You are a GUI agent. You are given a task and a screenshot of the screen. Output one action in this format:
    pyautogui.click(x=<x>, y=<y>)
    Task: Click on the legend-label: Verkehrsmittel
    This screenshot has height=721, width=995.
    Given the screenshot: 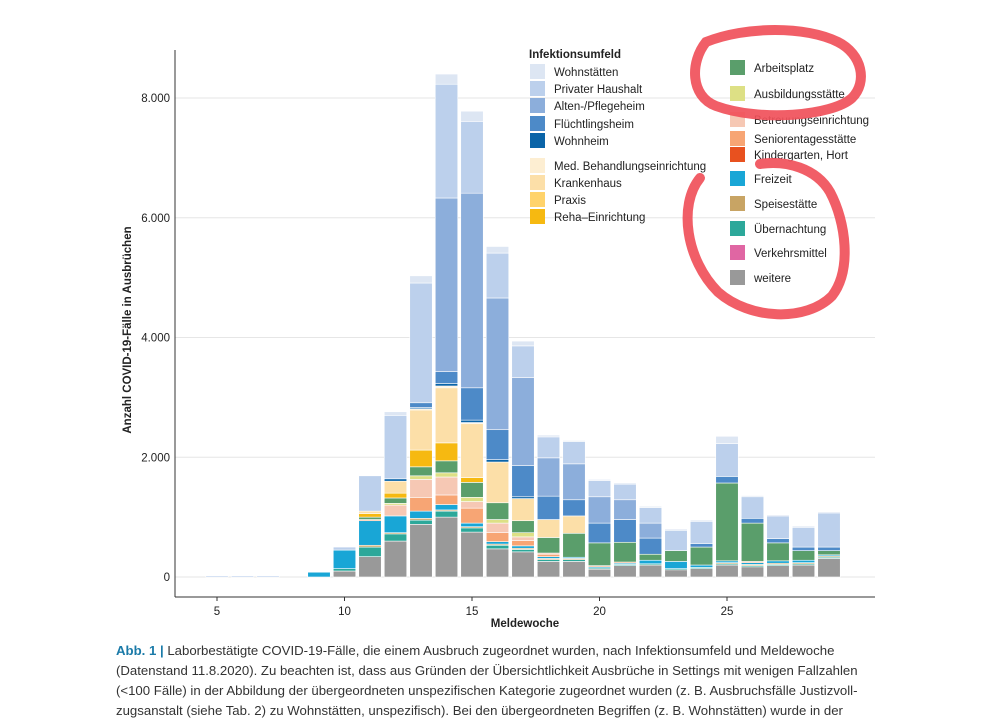 What is the action you would take?
    pyautogui.click(x=790, y=254)
    